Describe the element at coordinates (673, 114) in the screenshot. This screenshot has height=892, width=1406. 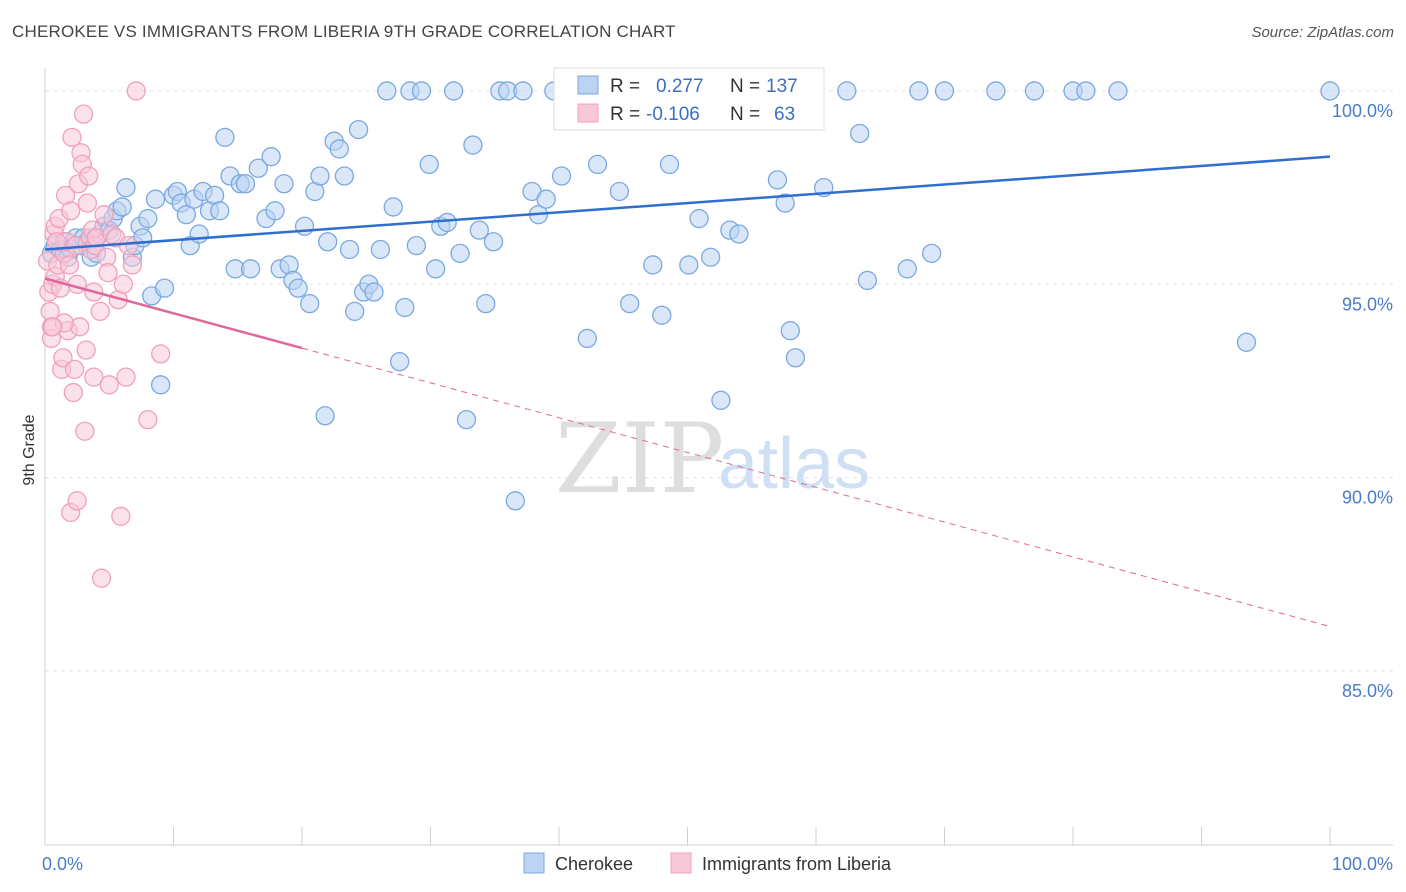
I see `legend-r-value-liberia: -0.106` at that location.